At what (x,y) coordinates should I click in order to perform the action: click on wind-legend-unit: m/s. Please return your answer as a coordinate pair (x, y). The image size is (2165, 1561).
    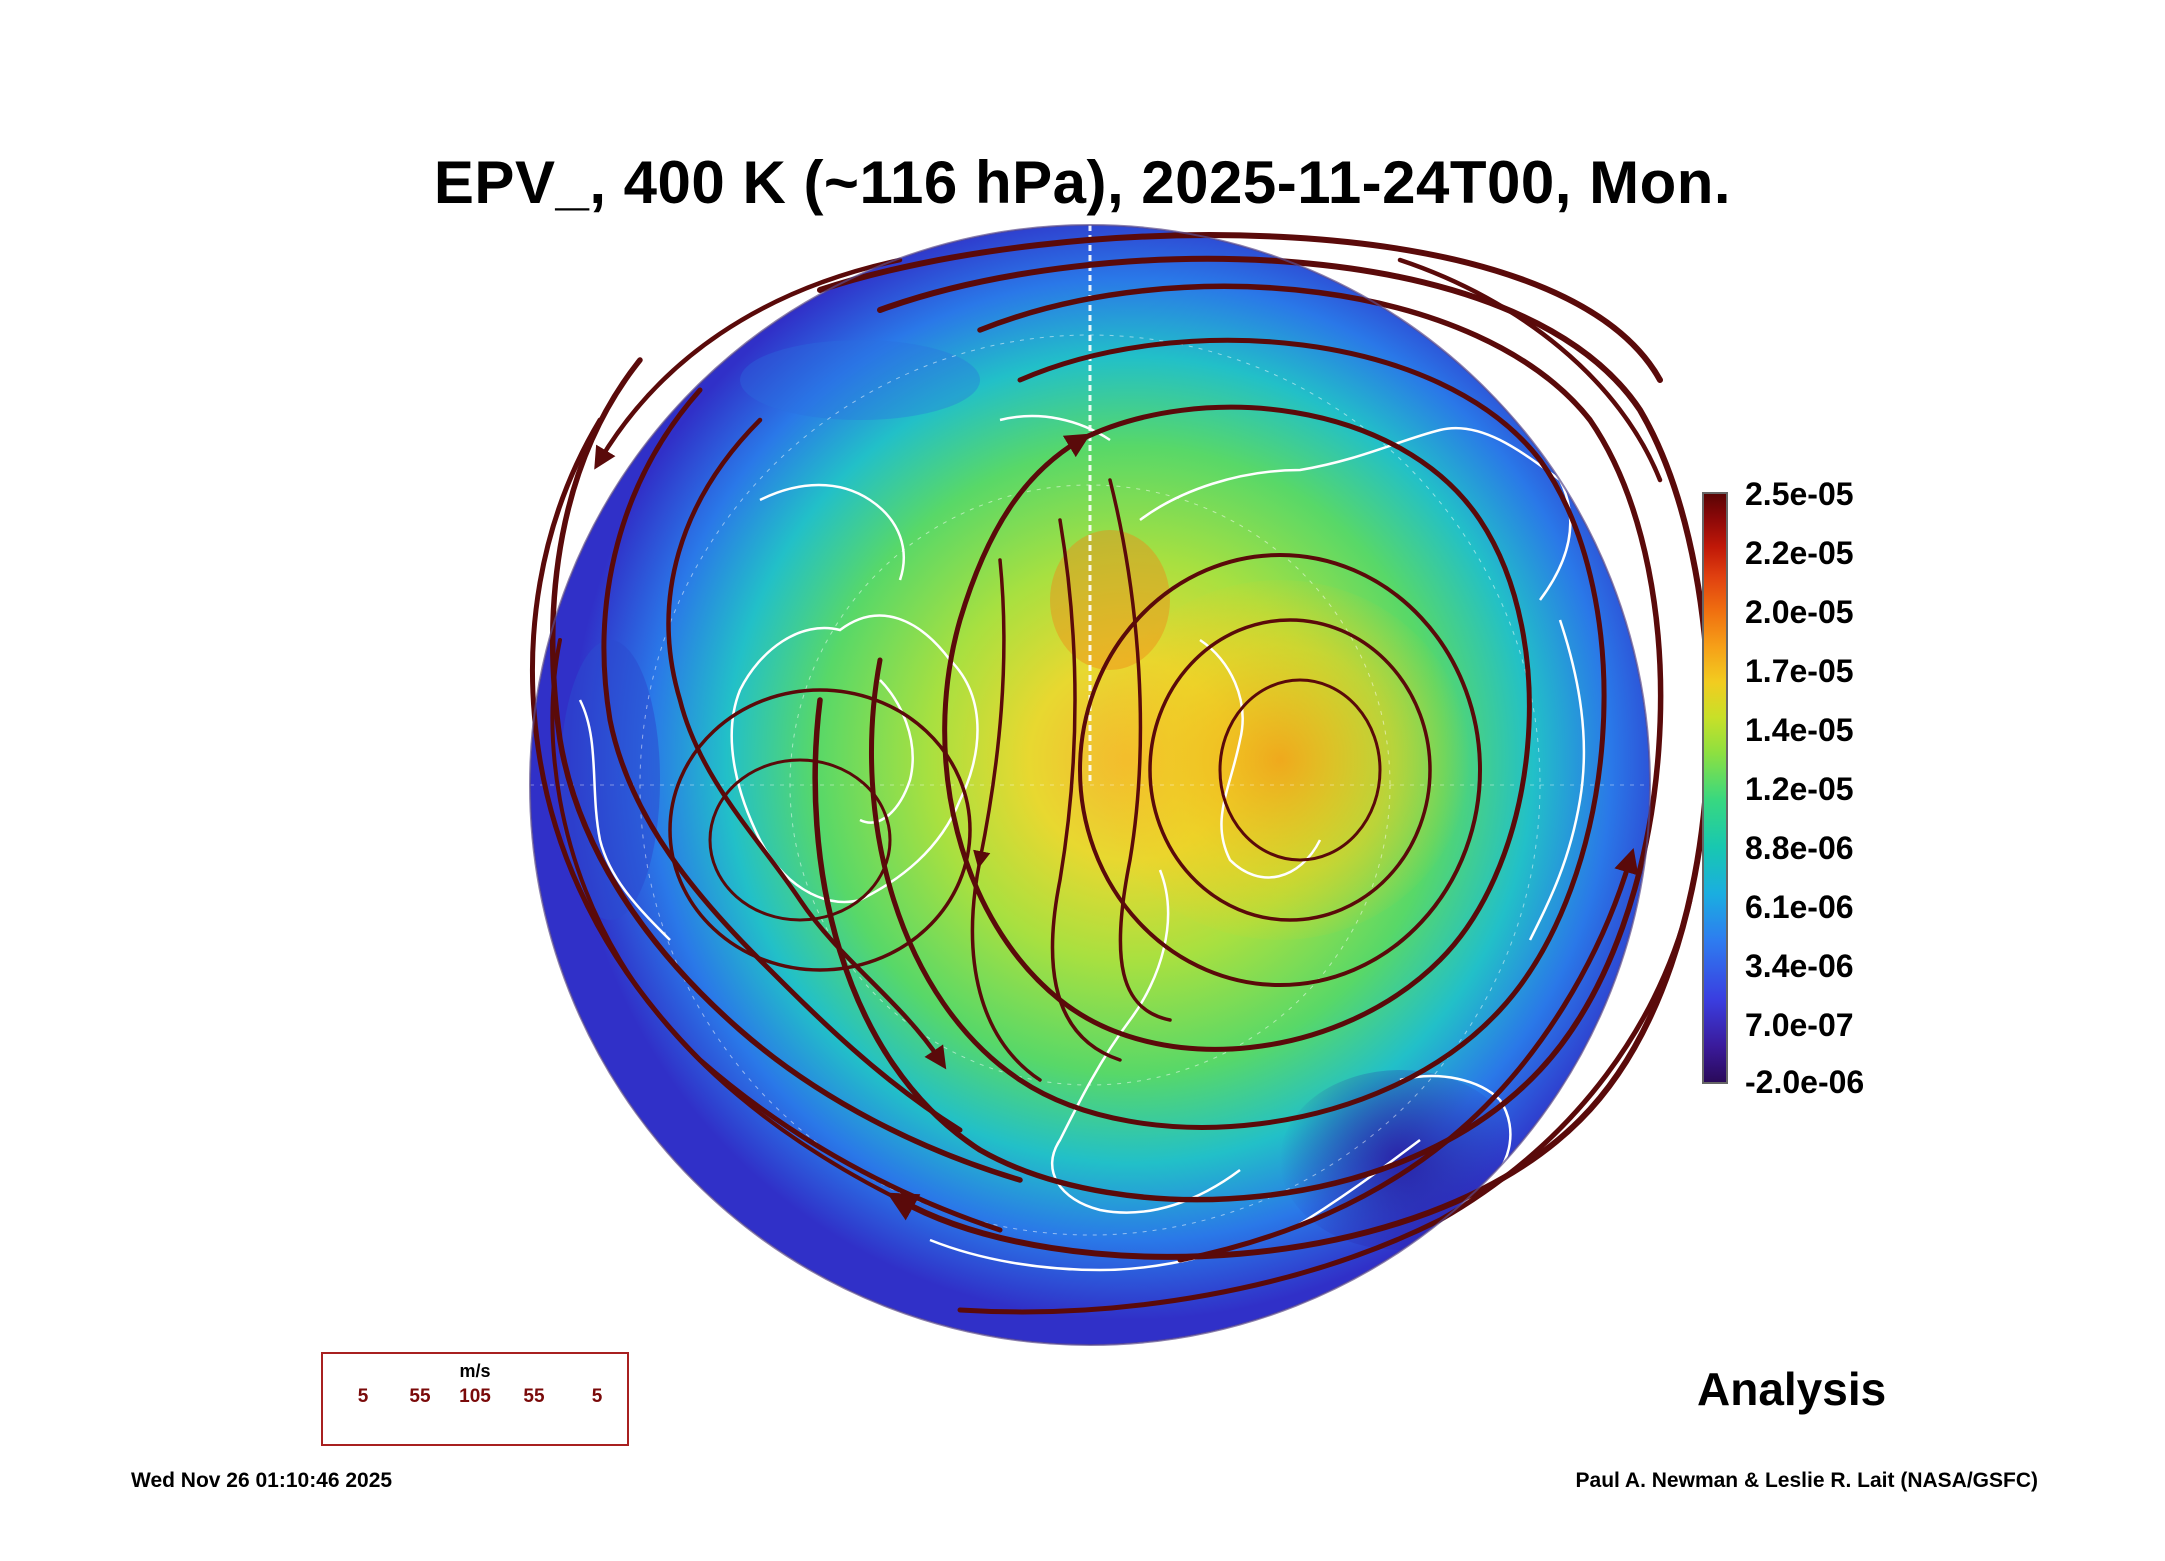
    Looking at the image, I should click on (475, 1371).